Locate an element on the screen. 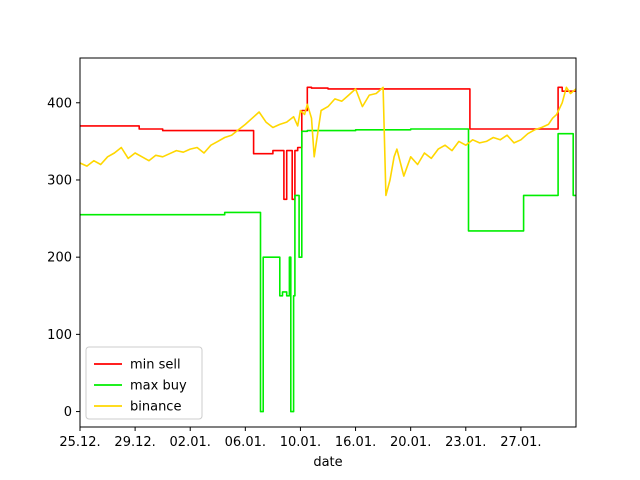 This screenshot has height=480, width=640. legend-label: binance is located at coordinates (155, 407).